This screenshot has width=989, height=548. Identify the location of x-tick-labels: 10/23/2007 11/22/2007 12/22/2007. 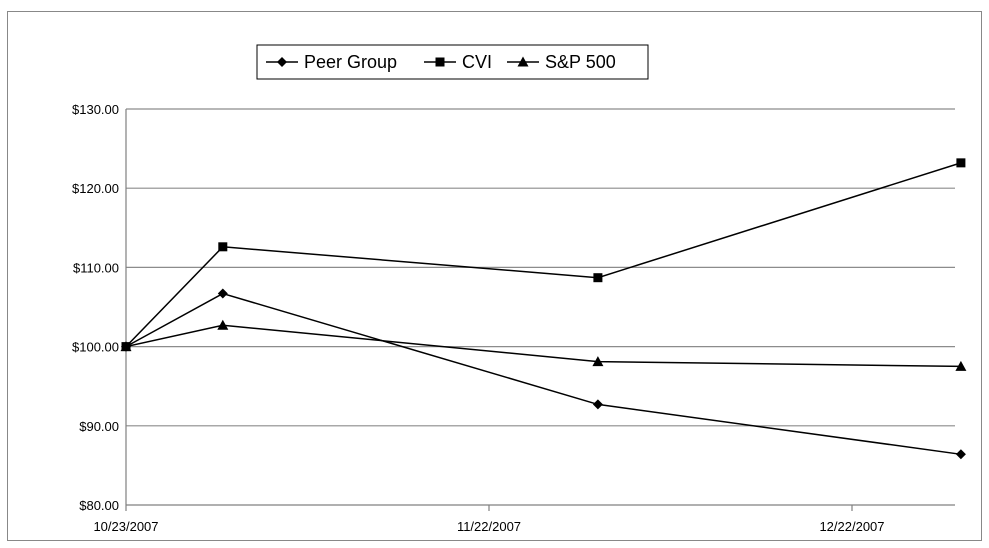
(488, 526).